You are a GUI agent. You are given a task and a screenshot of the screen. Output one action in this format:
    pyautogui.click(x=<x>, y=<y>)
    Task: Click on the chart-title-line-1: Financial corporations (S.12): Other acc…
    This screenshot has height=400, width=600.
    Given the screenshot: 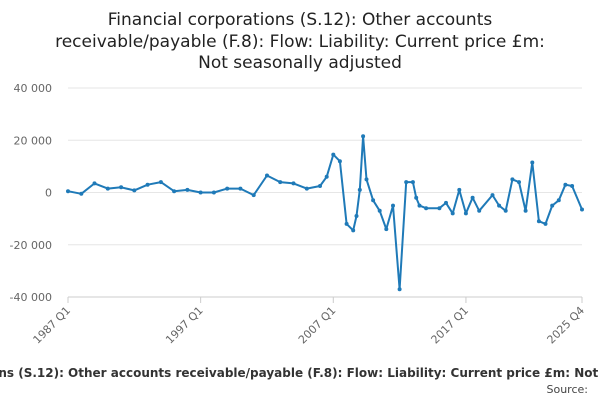 What is the action you would take?
    pyautogui.click(x=300, y=20)
    